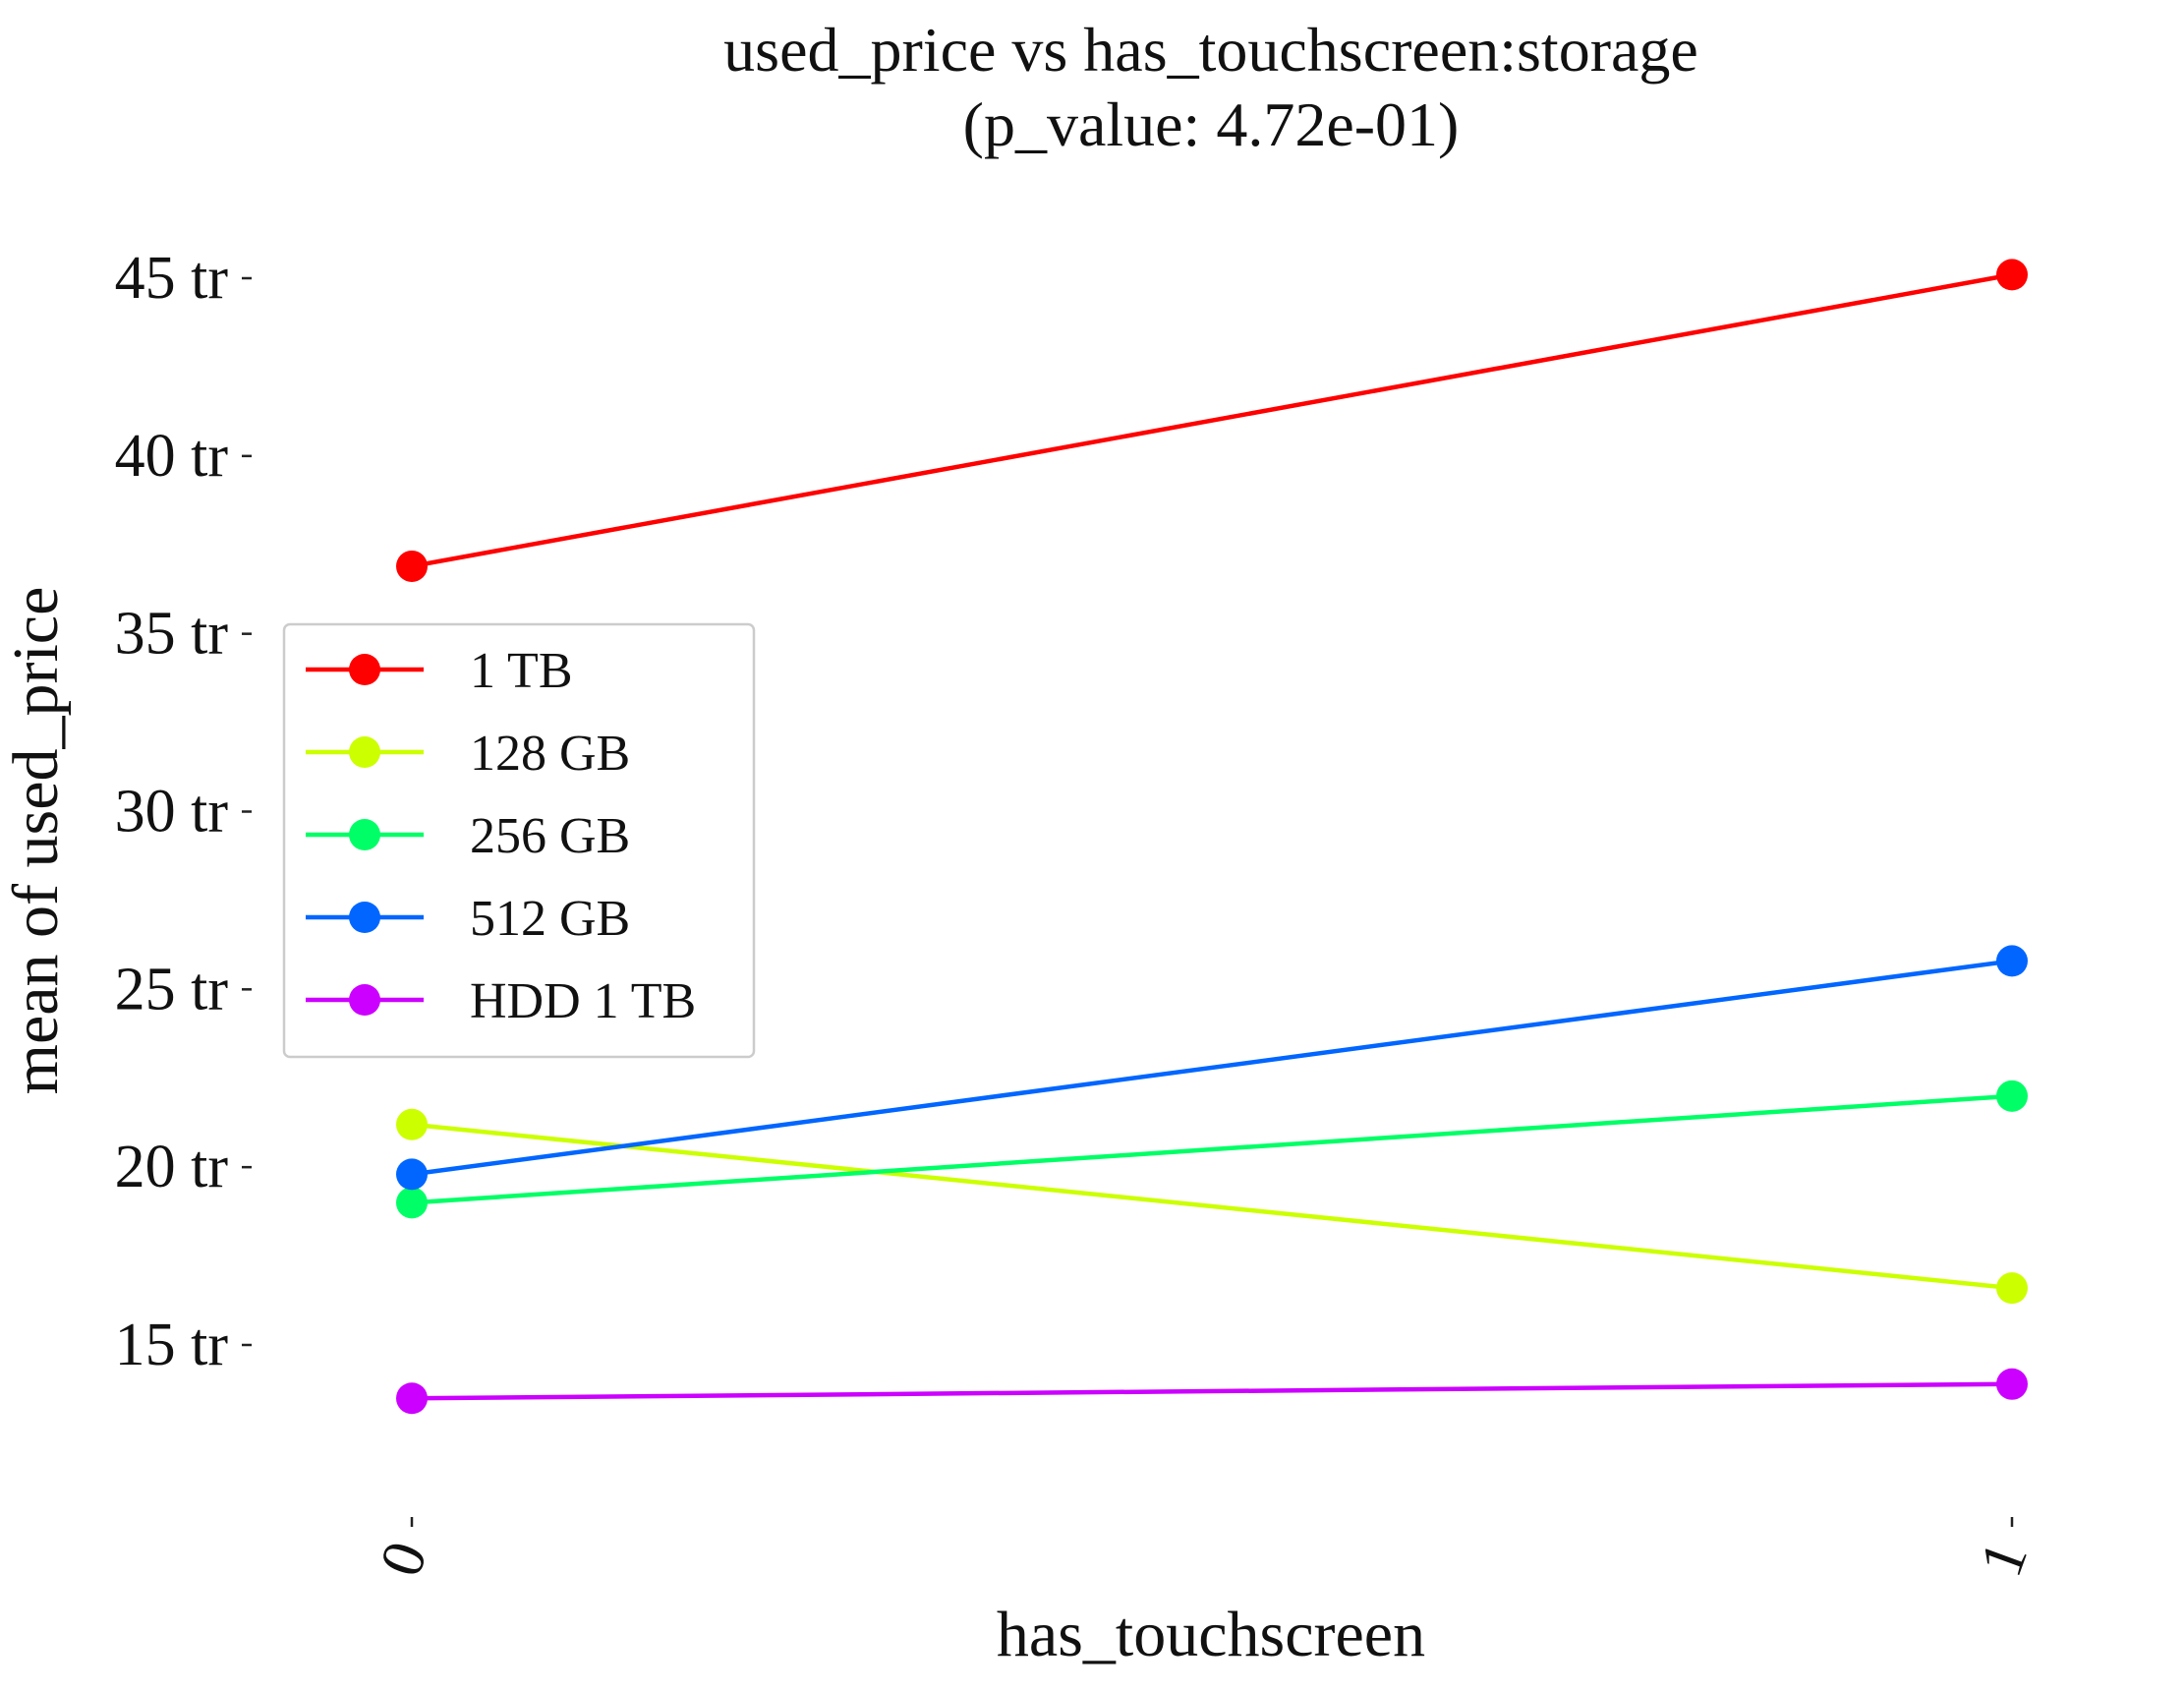 The height and width of the screenshot is (1693, 2184). What do you see at coordinates (172, 456) in the screenshot?
I see `y-tick-label: 40 tr` at bounding box center [172, 456].